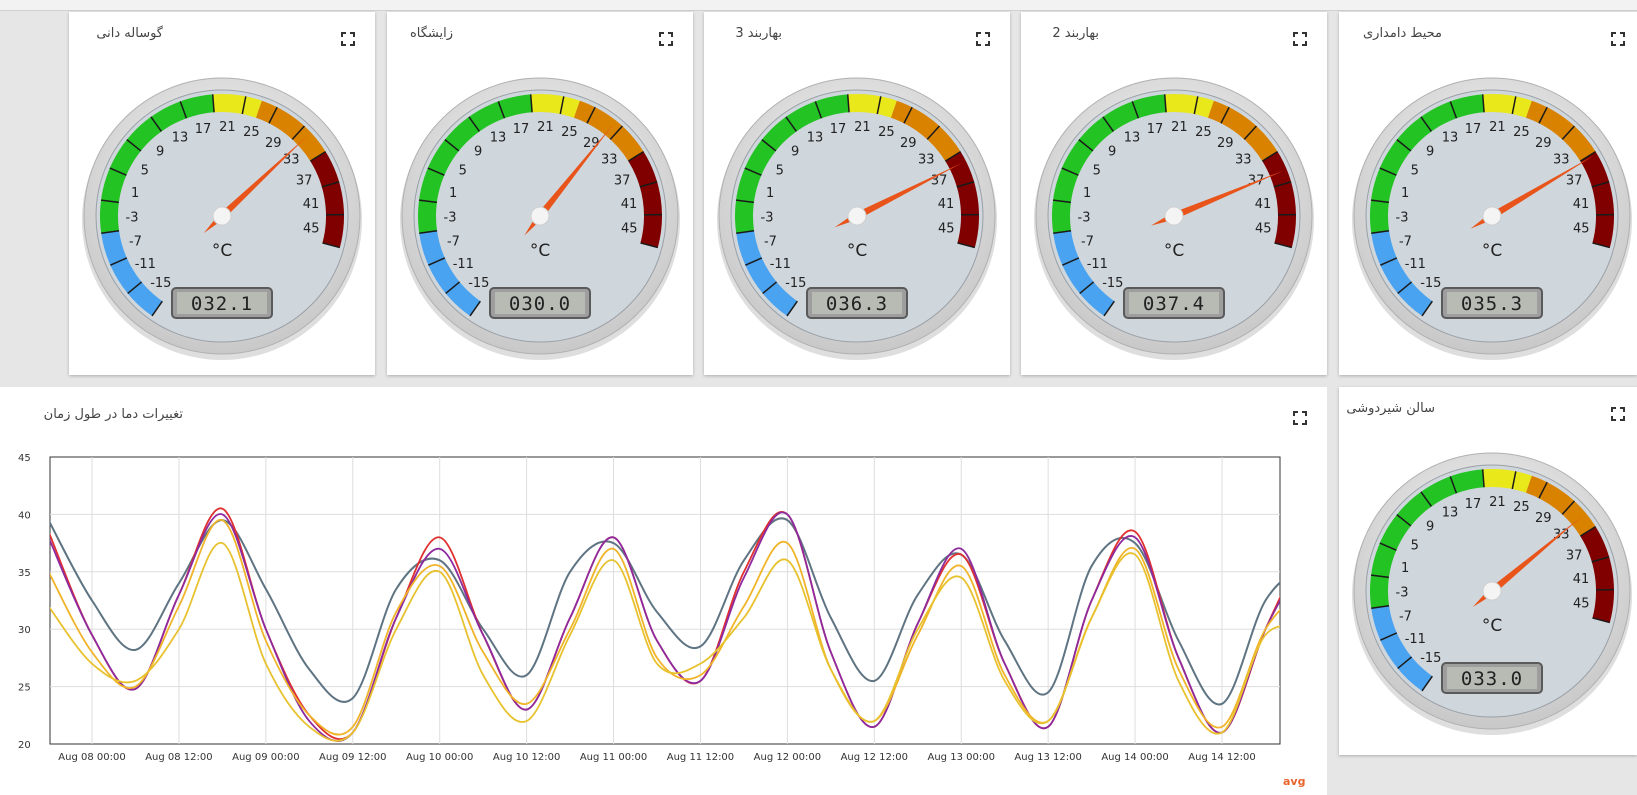 The height and width of the screenshot is (795, 1637). Describe the element at coordinates (545, 127) in the screenshot. I see `gauge-tick-label: 21` at that location.